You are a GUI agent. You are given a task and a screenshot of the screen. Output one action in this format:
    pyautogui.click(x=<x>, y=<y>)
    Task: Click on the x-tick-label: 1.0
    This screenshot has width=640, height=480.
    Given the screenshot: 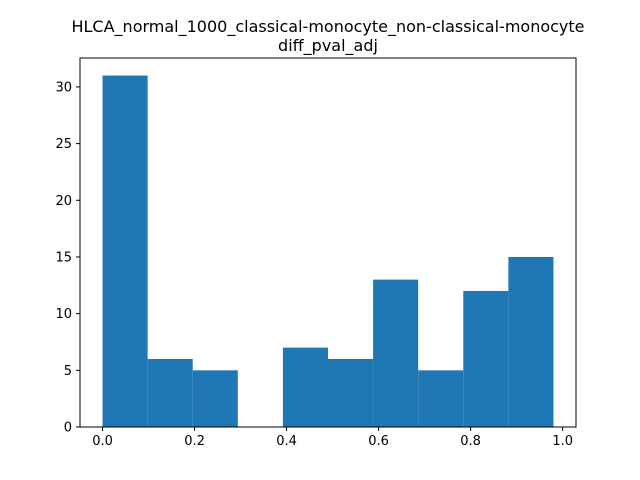 What is the action you would take?
    pyautogui.click(x=562, y=441)
    